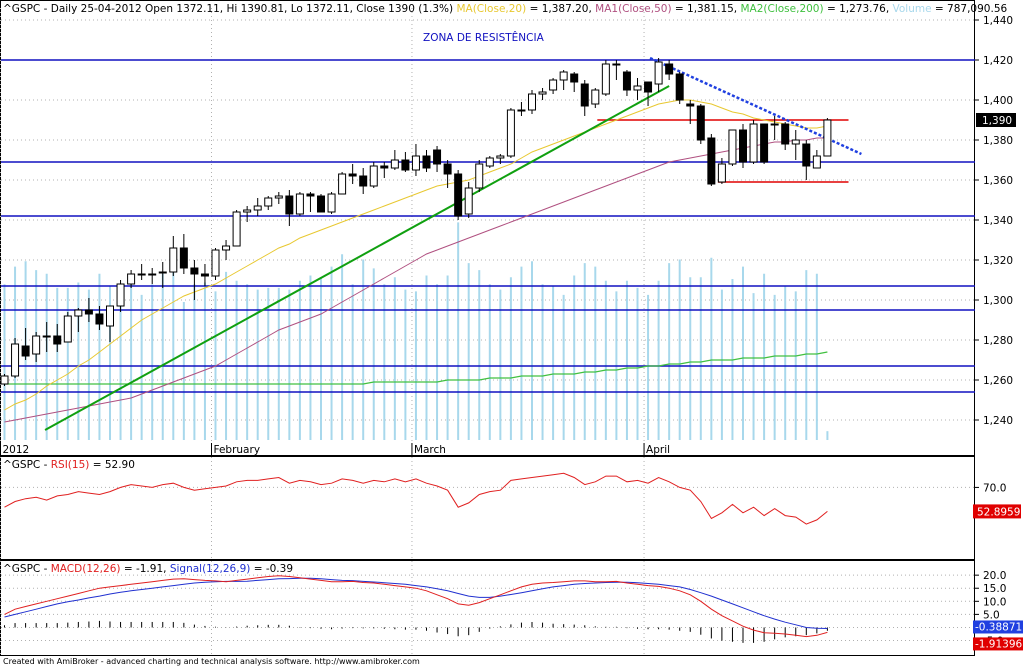 Image resolution: width=1024 pixels, height=671 pixels. I want to click on rsi-tick-label: 70.0, so click(994, 488).